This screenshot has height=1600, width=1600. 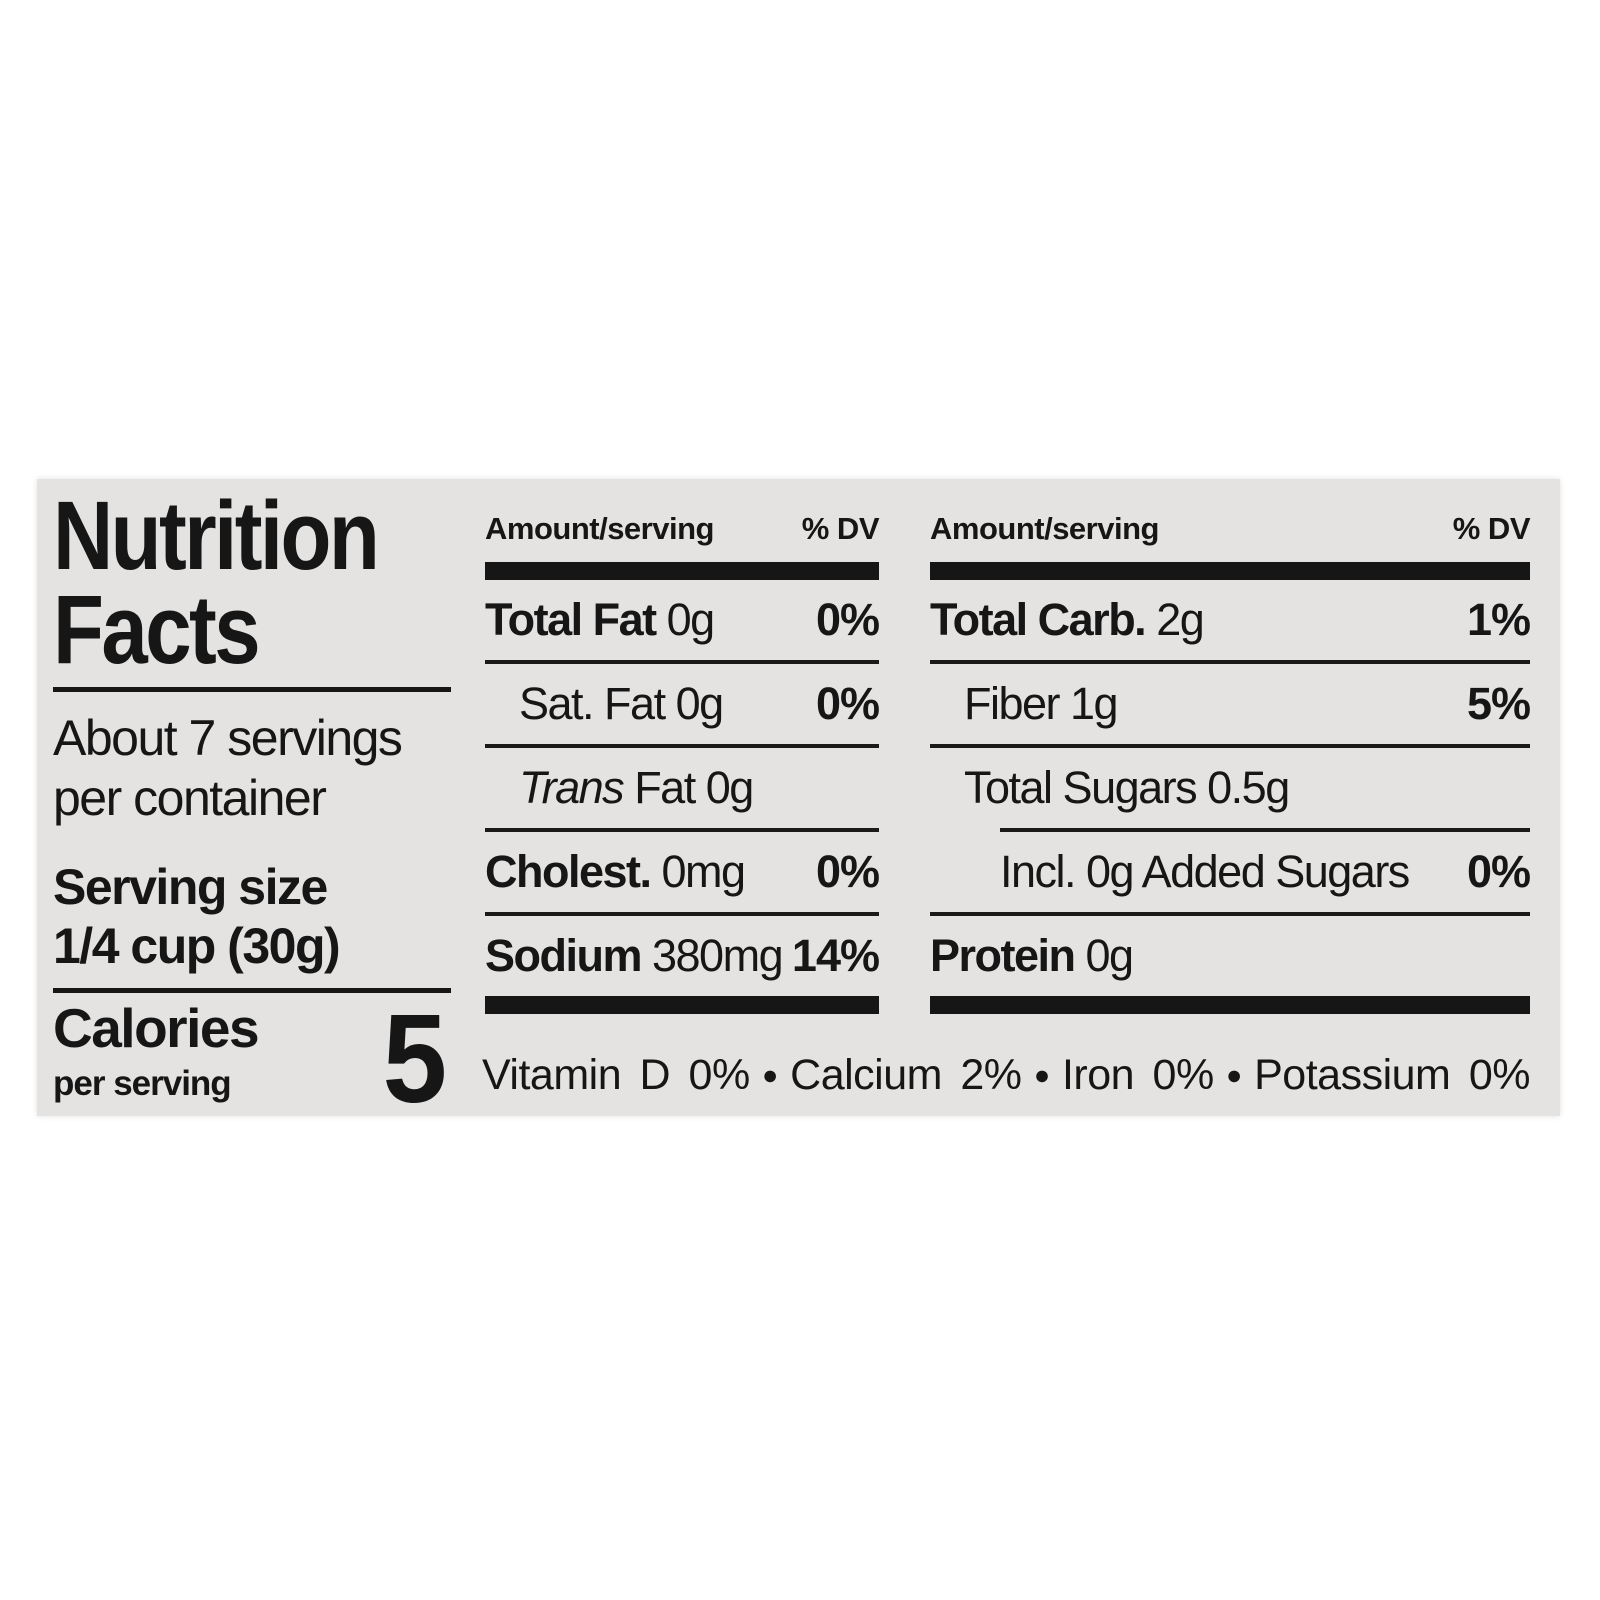 I want to click on calories-value: 5, so click(x=414, y=1059).